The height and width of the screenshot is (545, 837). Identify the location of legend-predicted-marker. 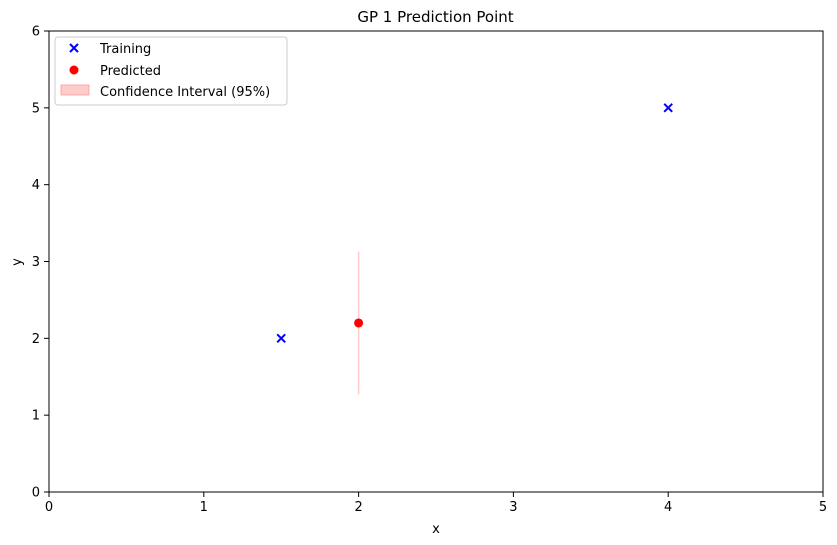
(74, 70).